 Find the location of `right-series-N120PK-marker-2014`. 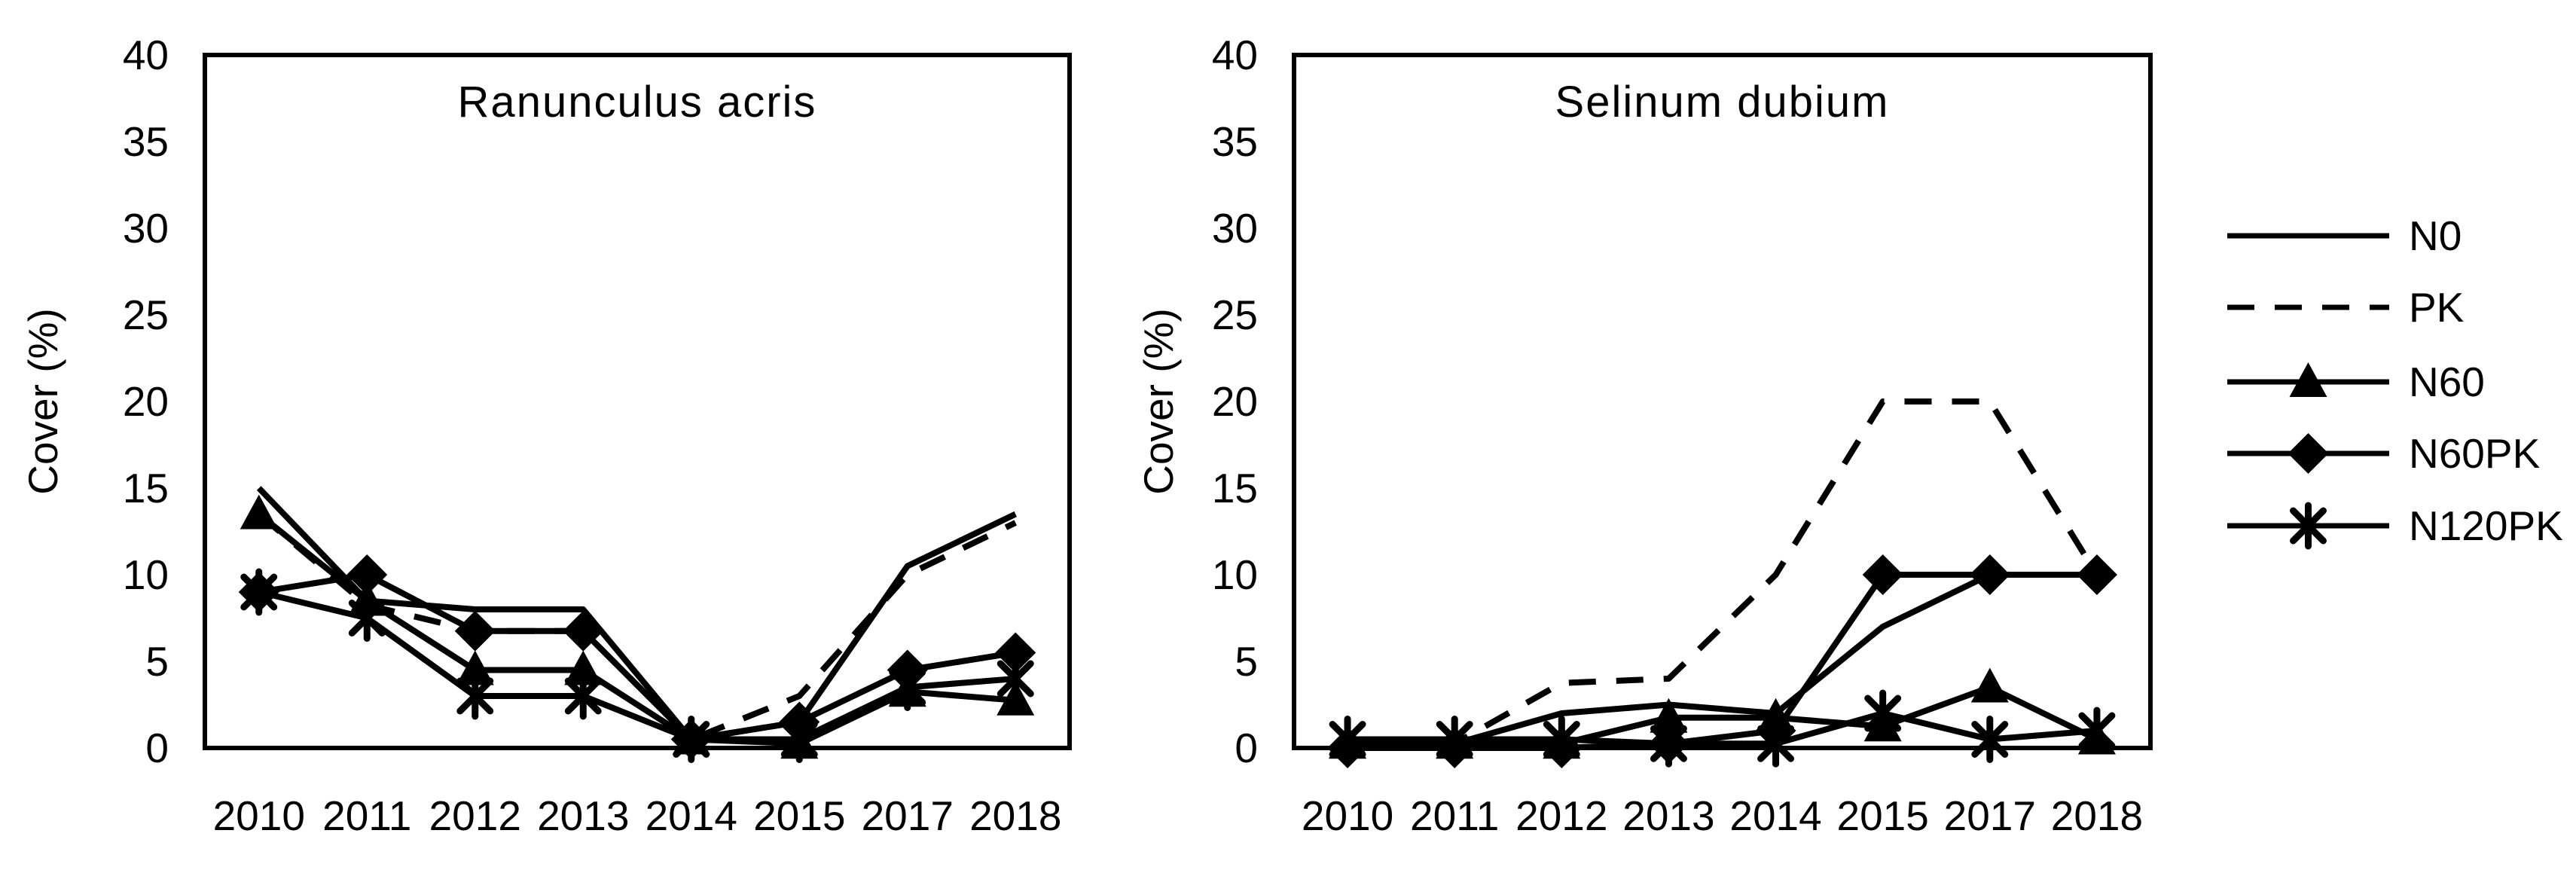

right-series-N120PK-marker-2014 is located at coordinates (1776, 744).